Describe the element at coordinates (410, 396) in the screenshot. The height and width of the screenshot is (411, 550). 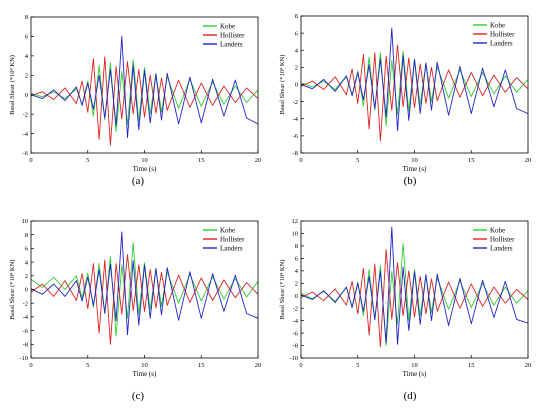
I see `panel-label: (d)` at that location.